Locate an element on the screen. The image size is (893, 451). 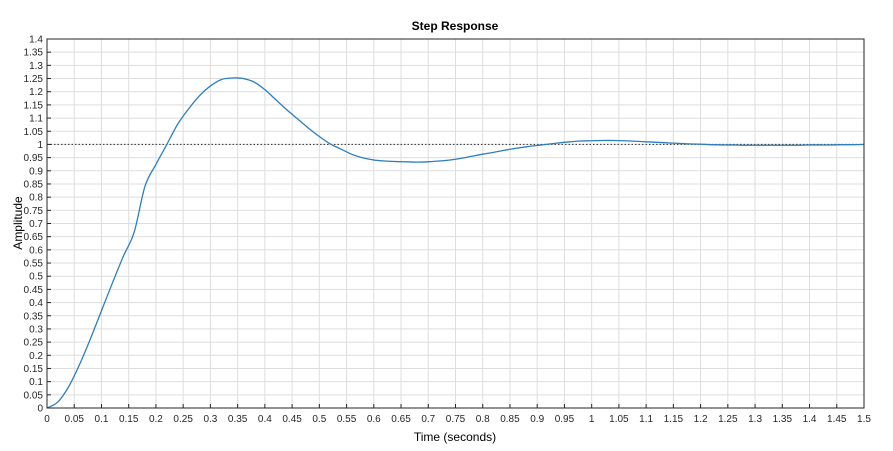
chart-title: Step Response is located at coordinates (455, 26).